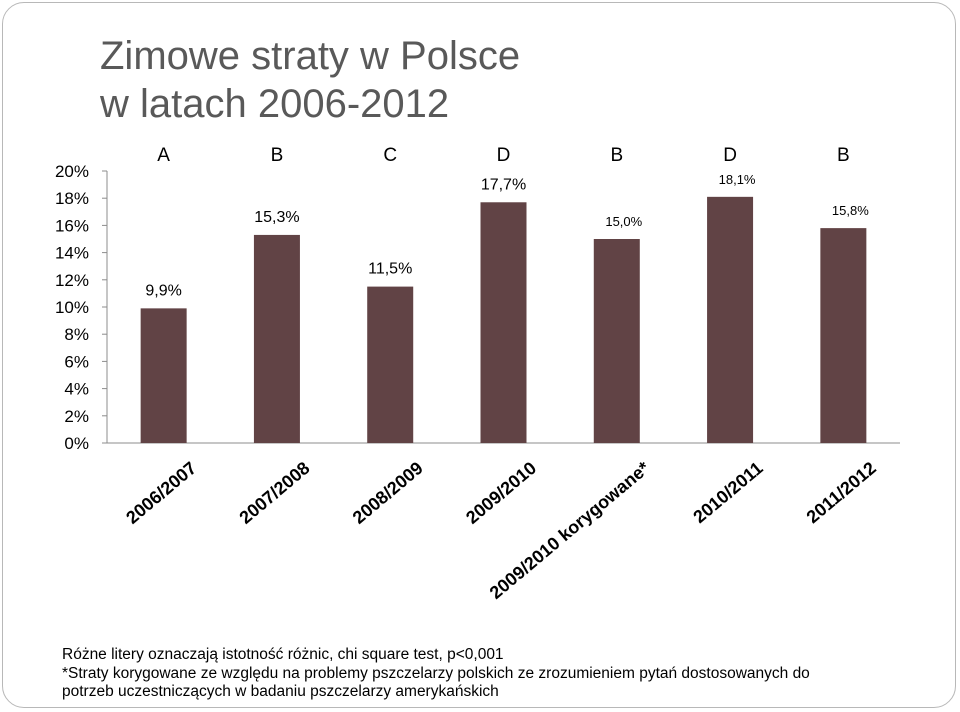  What do you see at coordinates (623, 221) in the screenshot?
I see `data-label: 15,0%` at bounding box center [623, 221].